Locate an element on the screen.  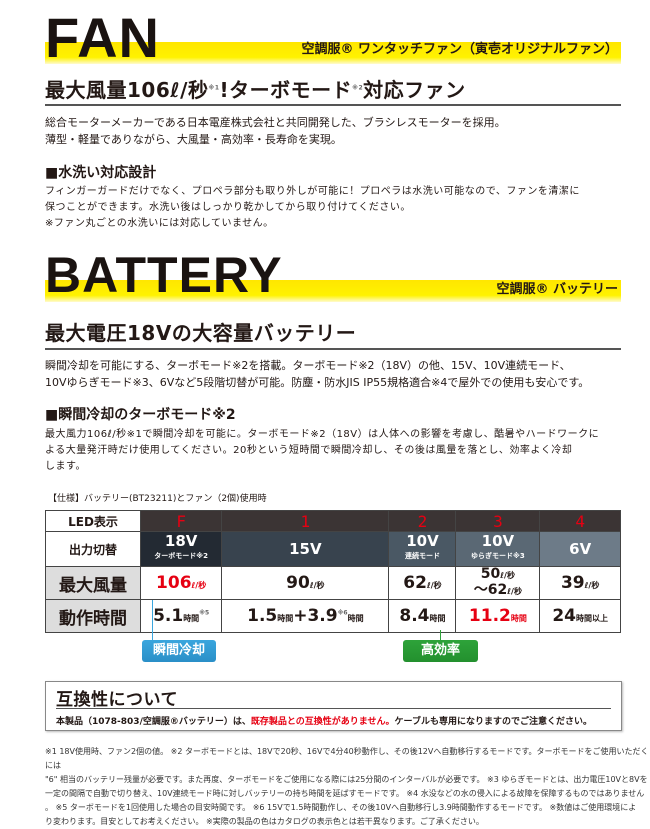
airflow-row: 最大風量 106ℓ/秒 90ℓ/秒 62ℓ/秒 50ℓ/秒 〜62ℓ/秒 39ℓ/秒 is located at coordinates (333, 583).